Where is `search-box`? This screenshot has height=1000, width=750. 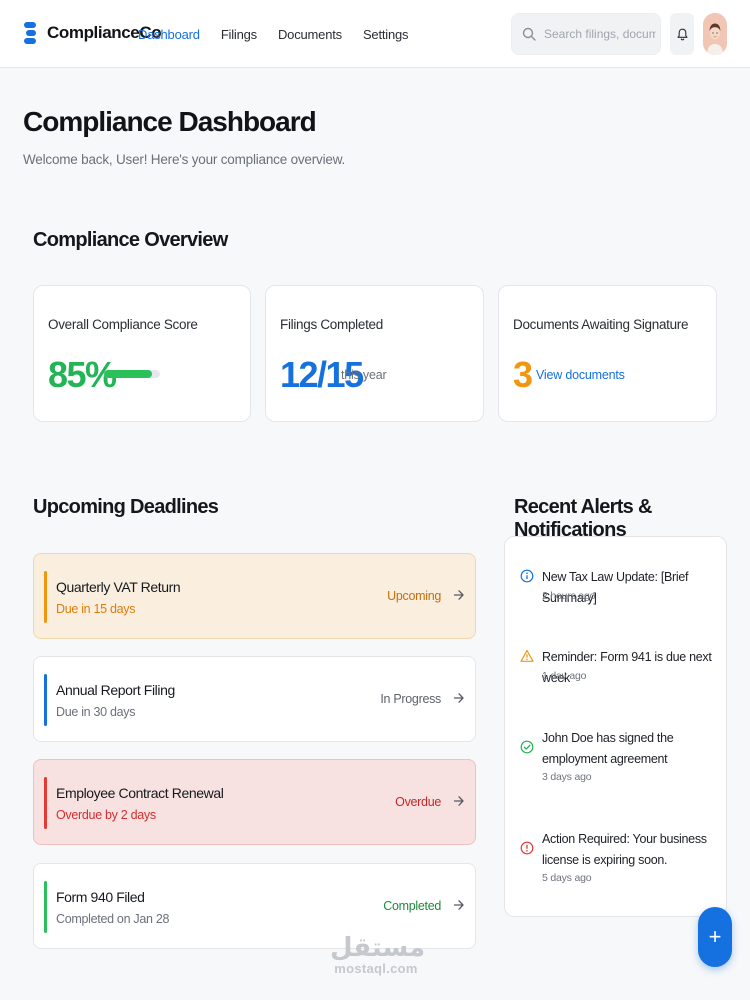 search-box is located at coordinates (586, 34).